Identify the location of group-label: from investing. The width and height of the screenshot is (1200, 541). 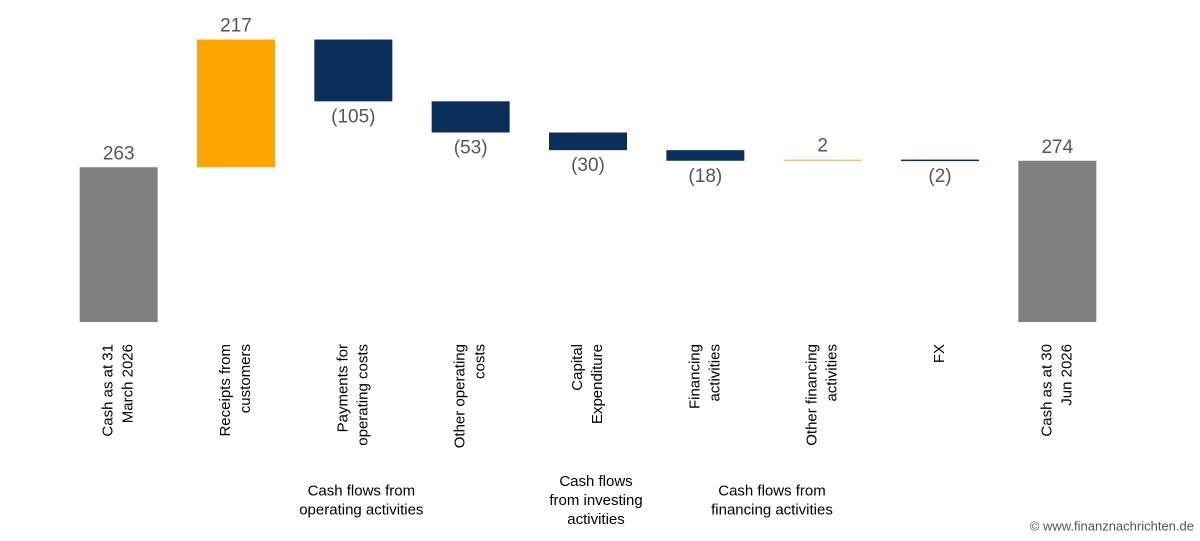
(595, 500).